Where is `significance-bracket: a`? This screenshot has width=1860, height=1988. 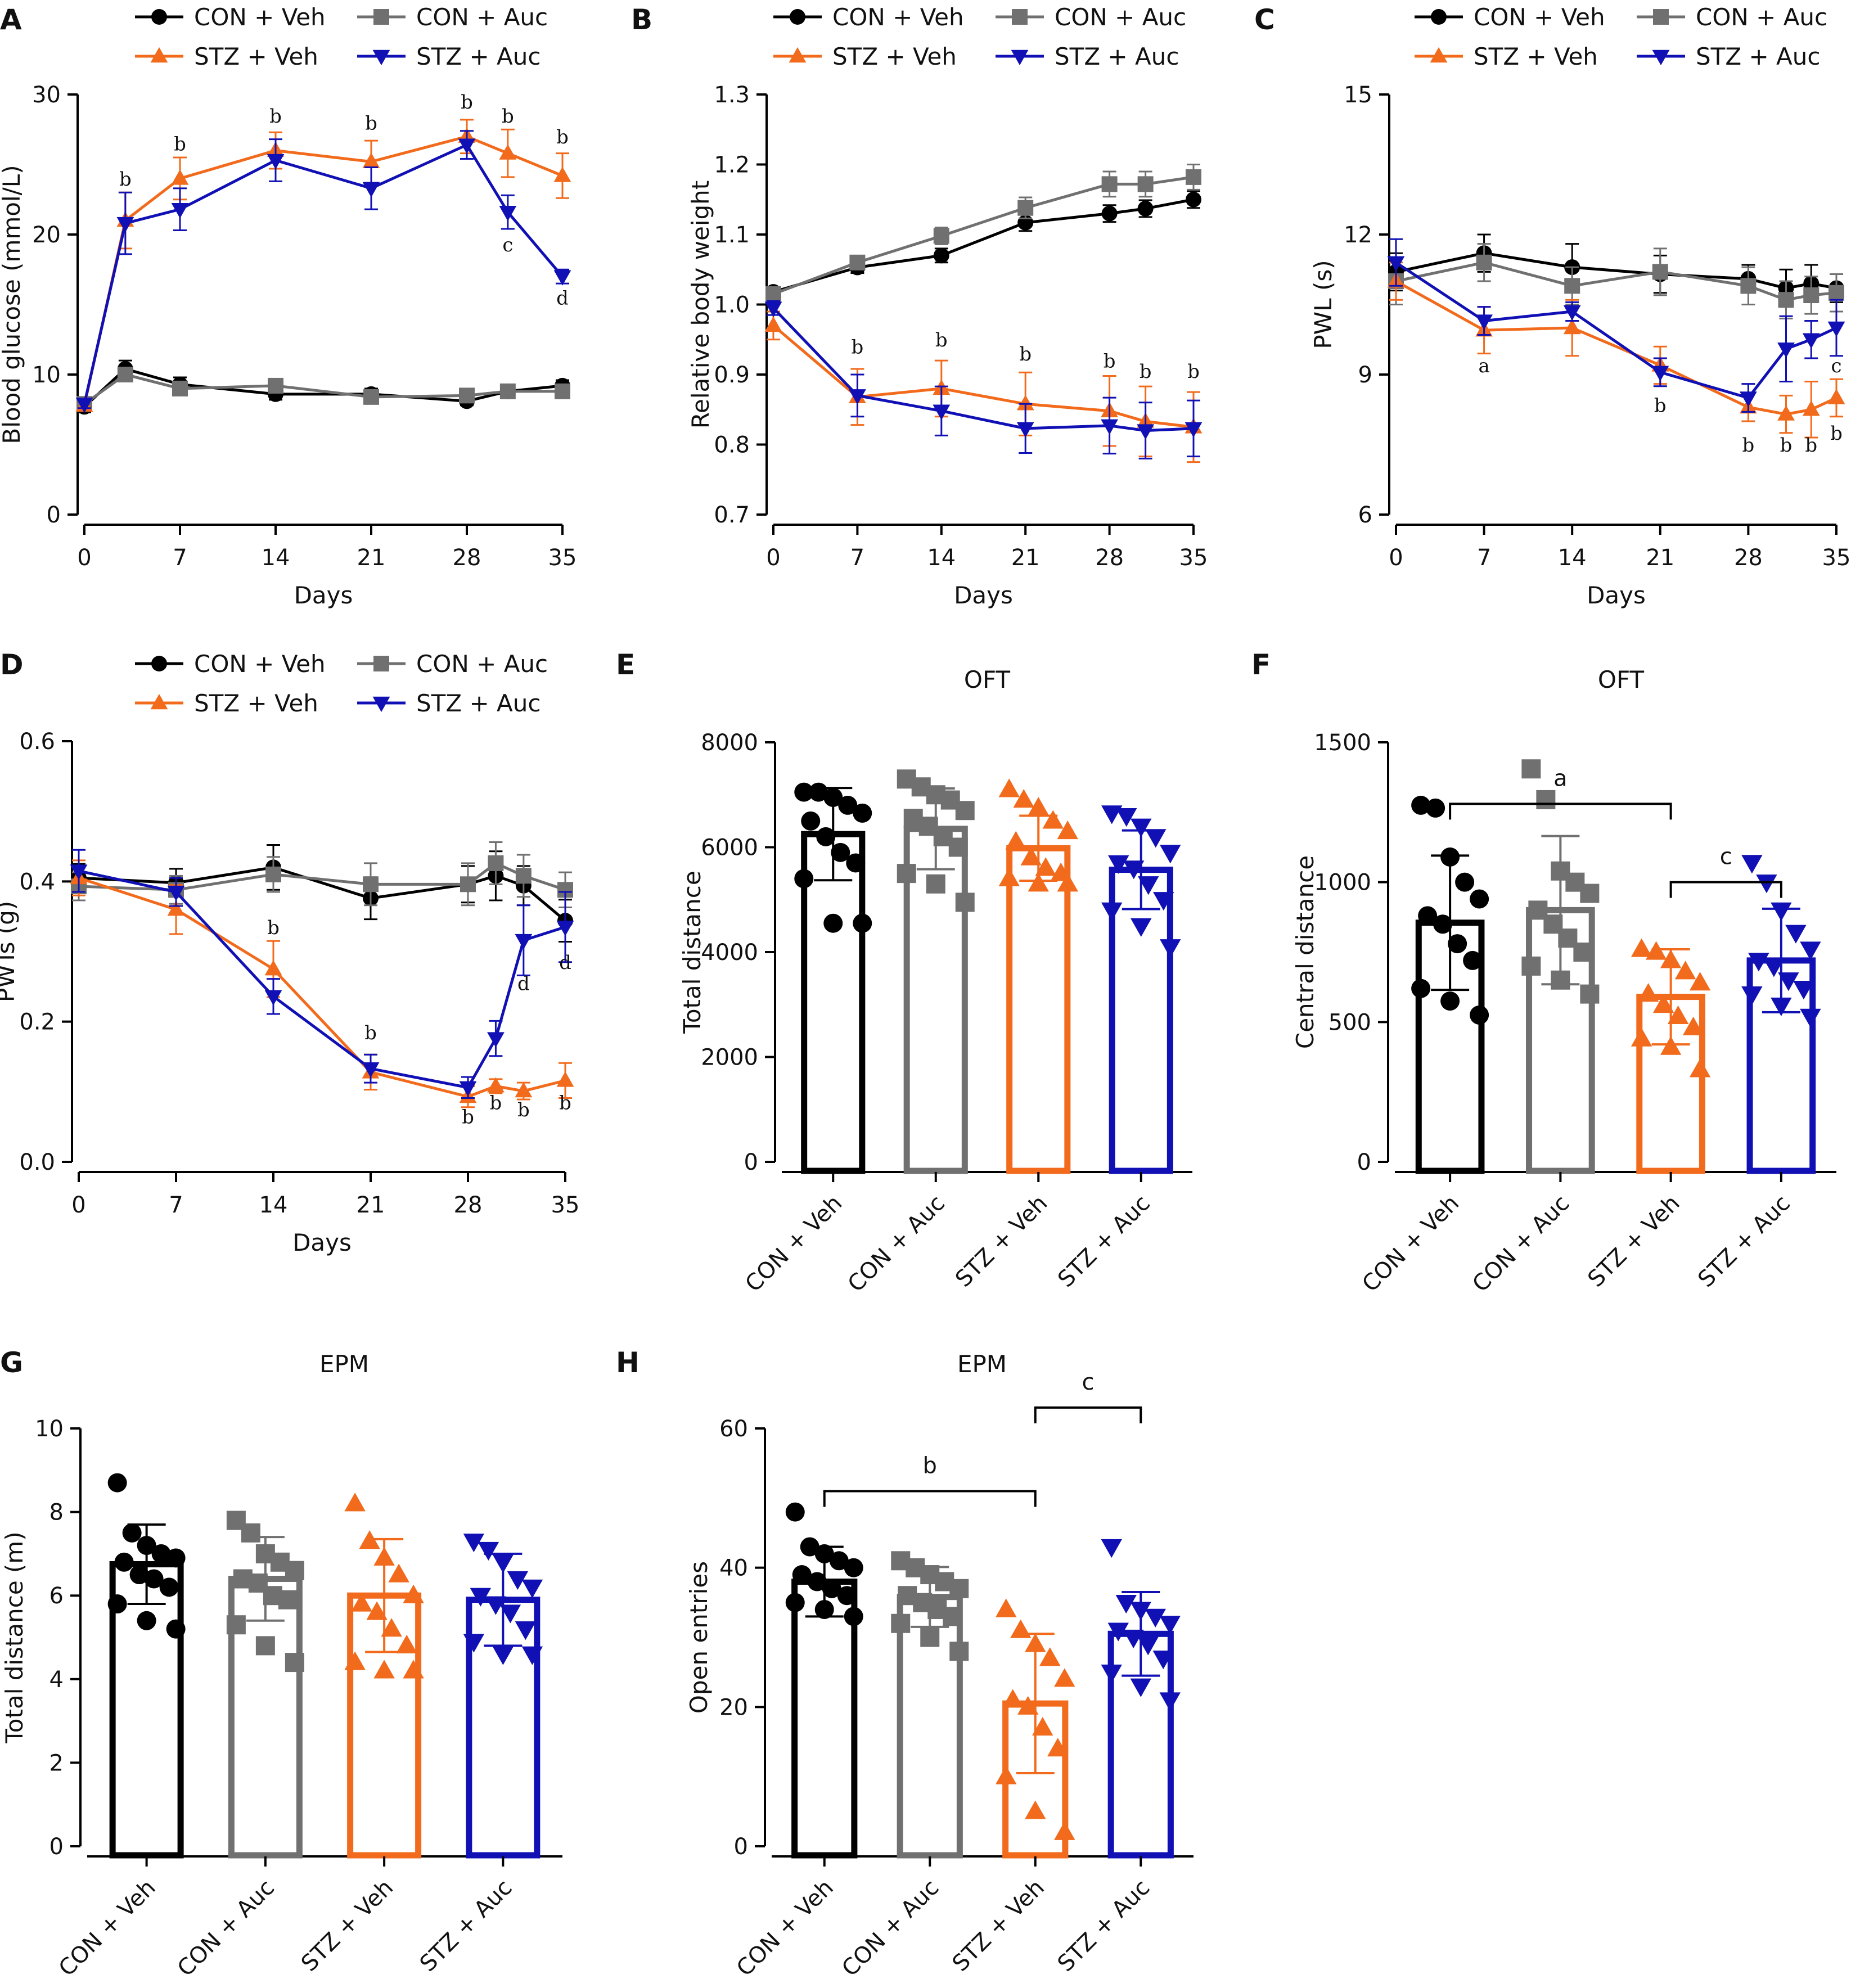 significance-bracket: a is located at coordinates (1560, 792).